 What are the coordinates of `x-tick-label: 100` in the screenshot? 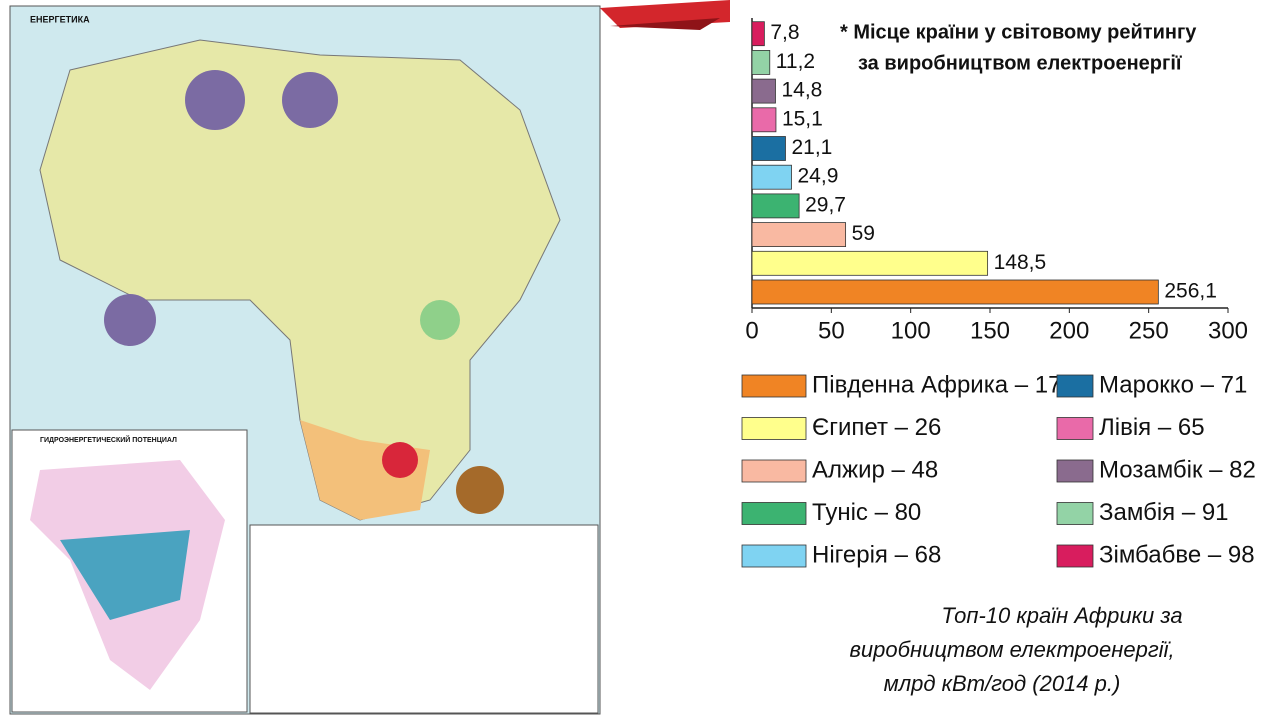 It's located at (911, 330).